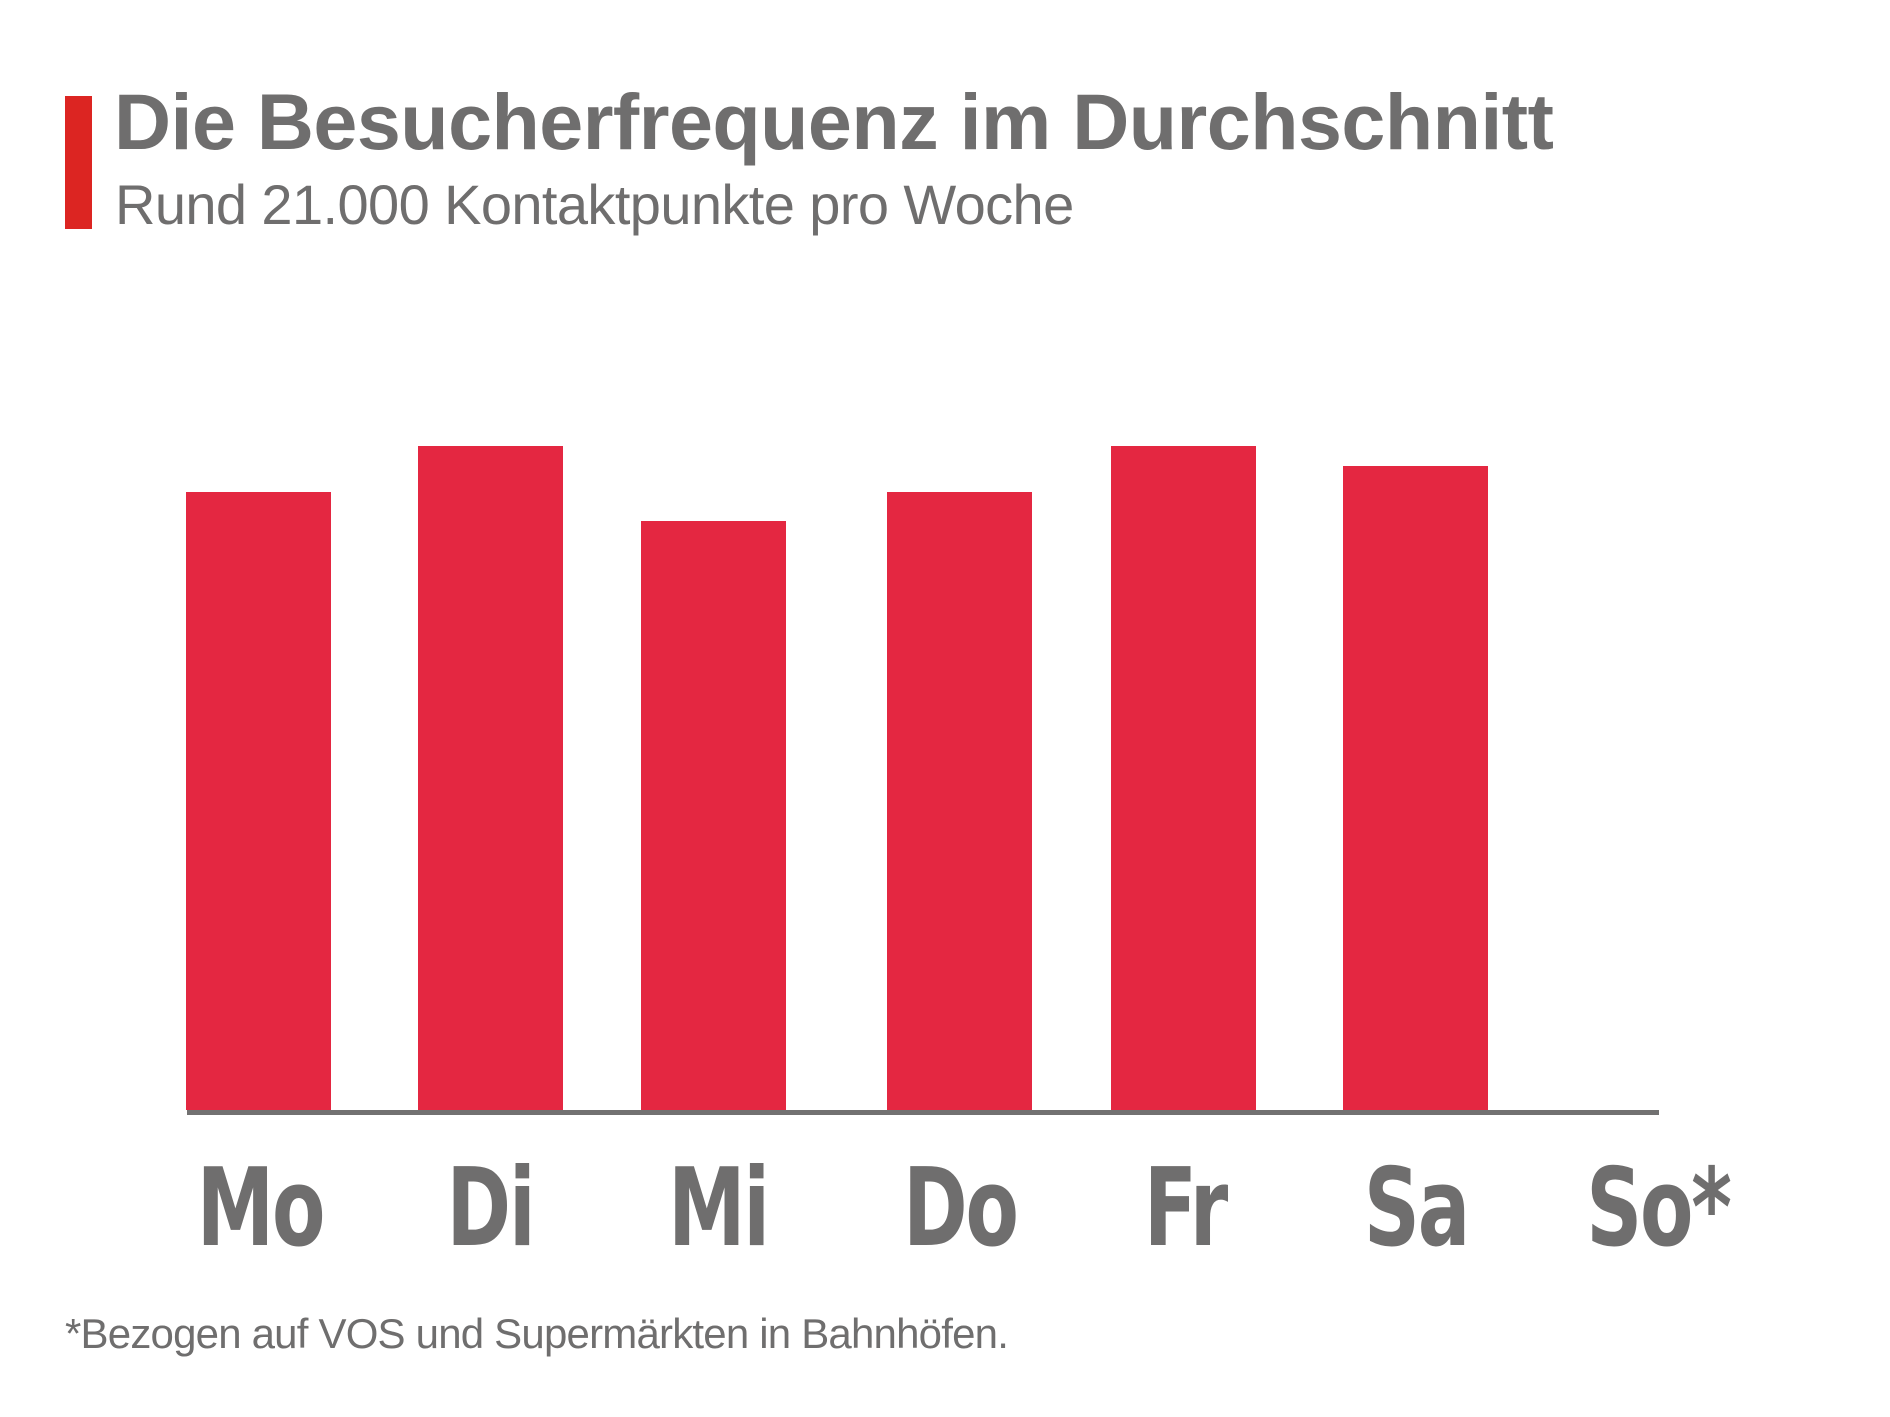 This screenshot has width=1890, height=1417. I want to click on x-label-mo: Mo, so click(261, 1208).